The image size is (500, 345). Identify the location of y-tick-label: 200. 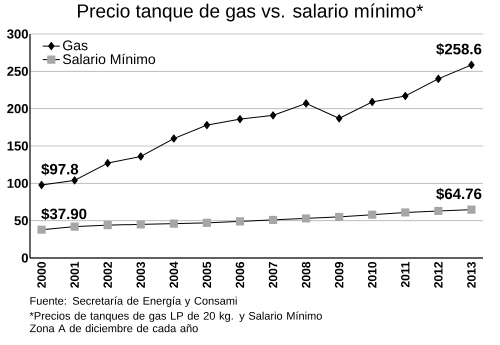
(17, 109).